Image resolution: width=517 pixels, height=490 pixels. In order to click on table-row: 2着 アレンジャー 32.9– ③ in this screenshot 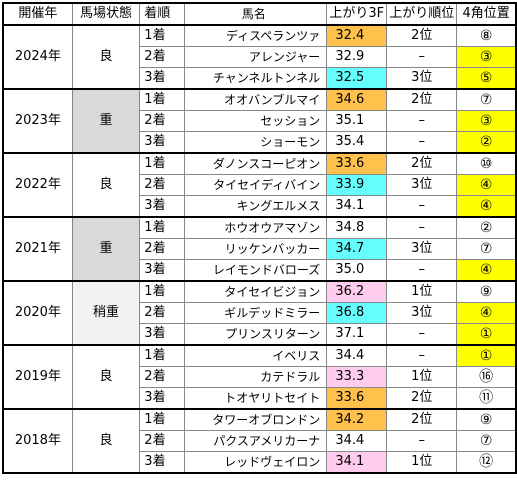, I will do `click(260, 57)`.